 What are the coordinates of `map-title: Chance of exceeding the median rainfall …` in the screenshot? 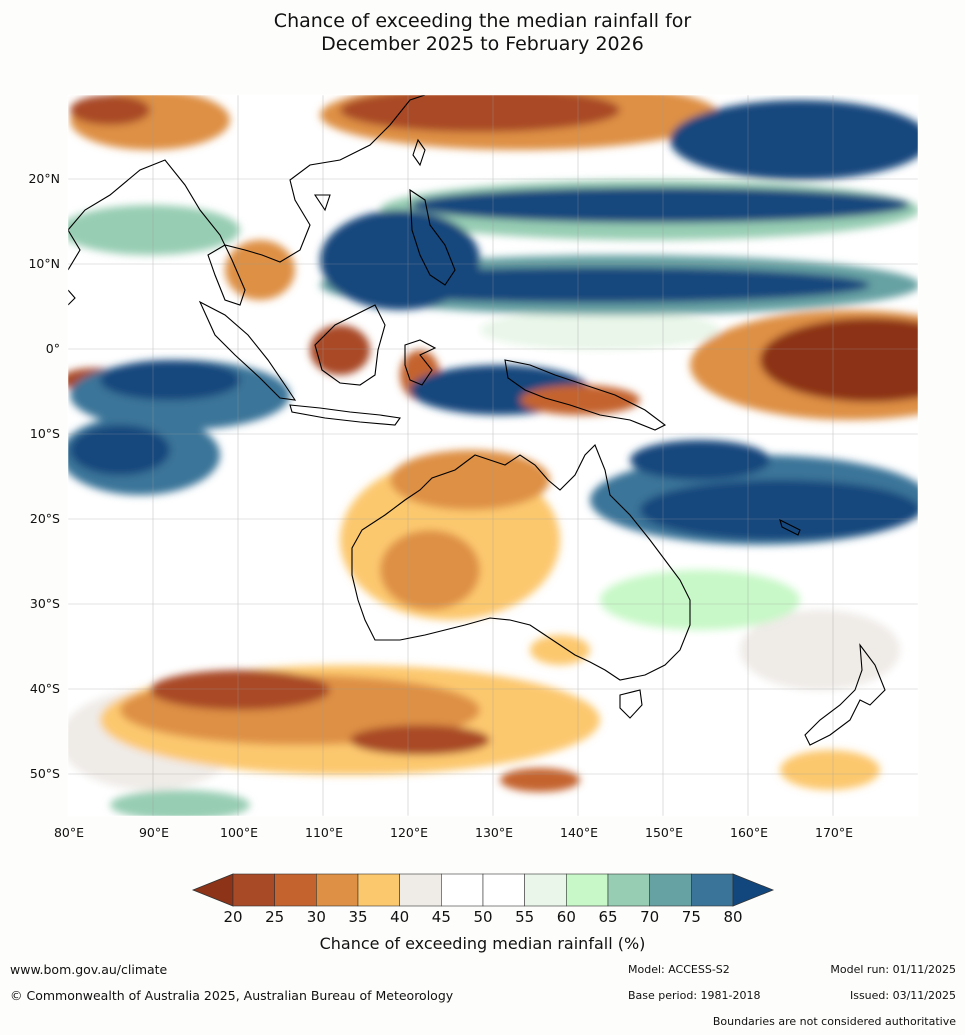 It's located at (482, 33).